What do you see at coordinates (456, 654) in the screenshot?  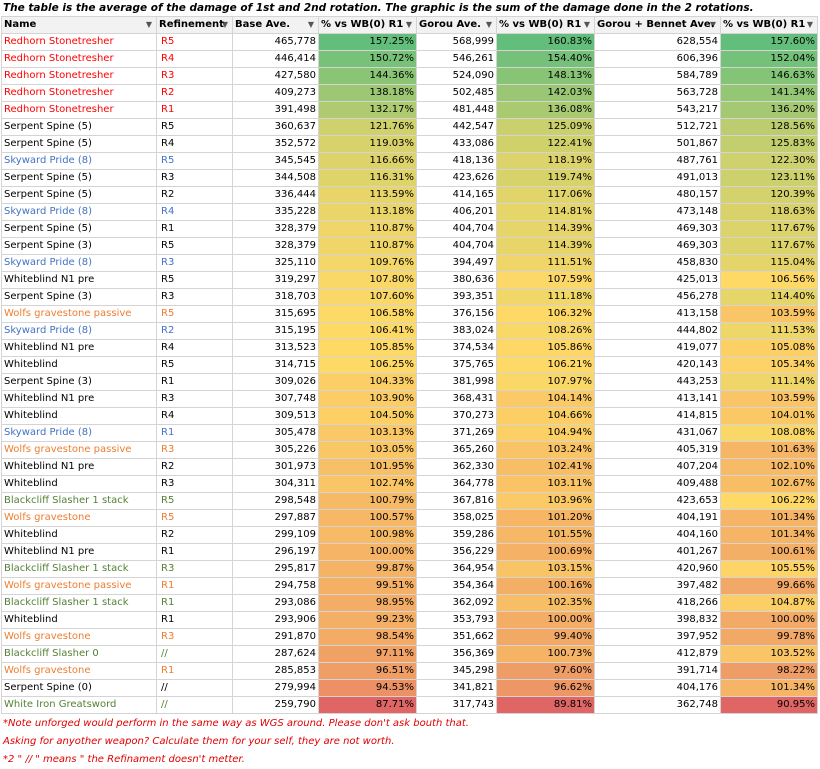 I see `cell-gorou-ave: 356,369` at bounding box center [456, 654].